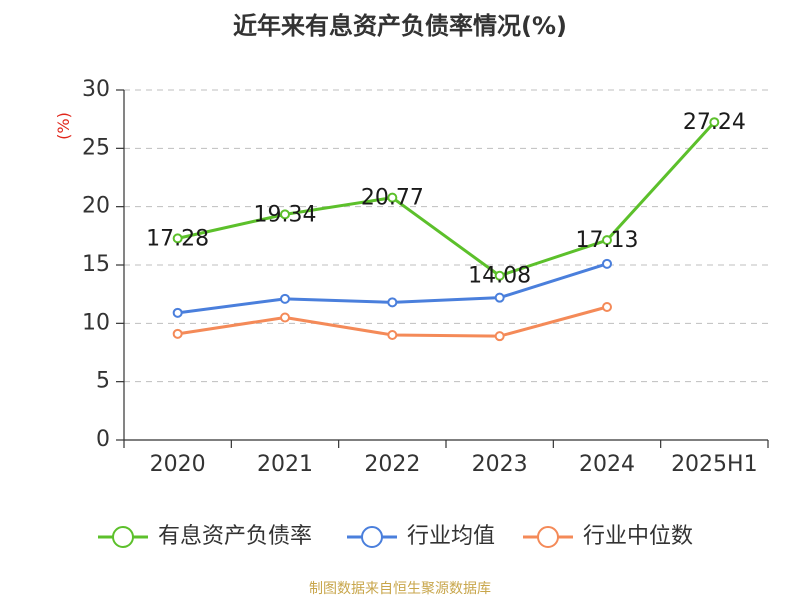  I want to click on y-axis: 0 5 10 15 20 25 30, so click(103, 264).